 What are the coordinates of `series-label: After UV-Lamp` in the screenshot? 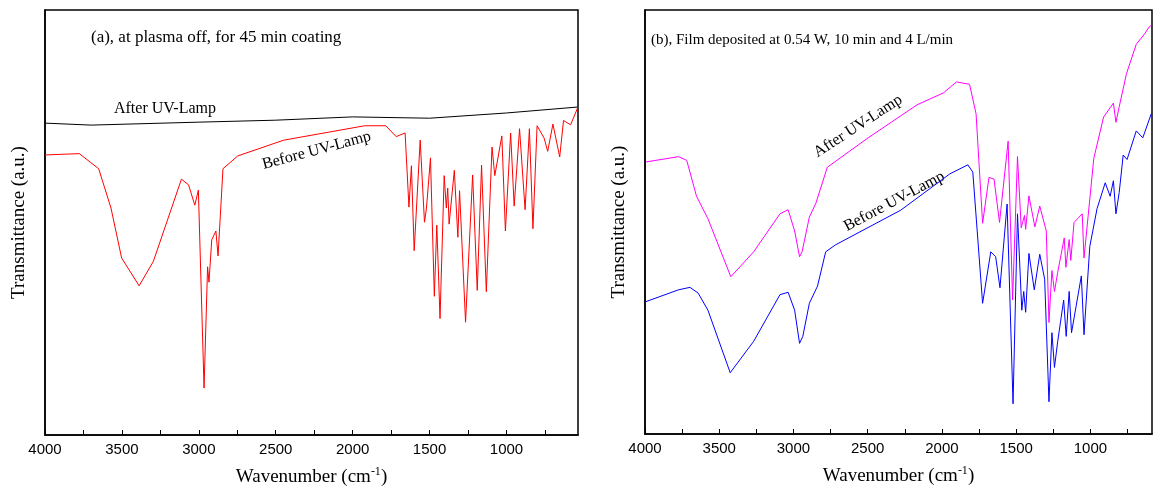 It's located at (165, 107).